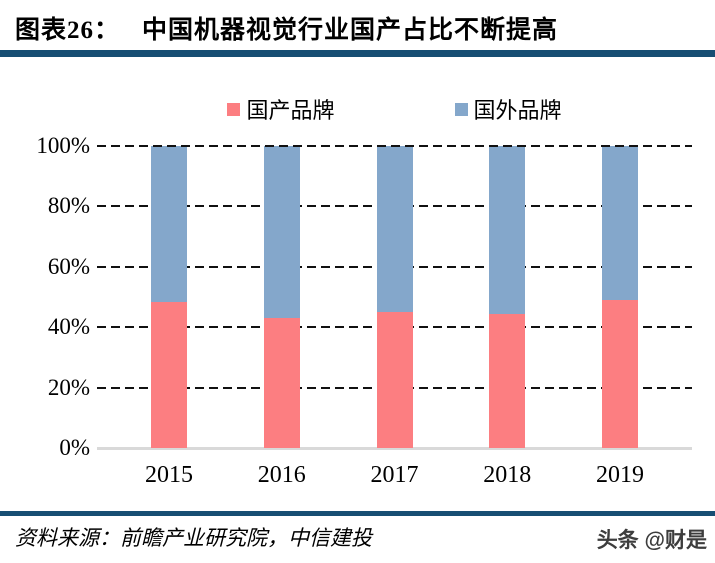 This screenshot has height=563, width=715. I want to click on x-axis-tick-label: 2019, so click(620, 475).